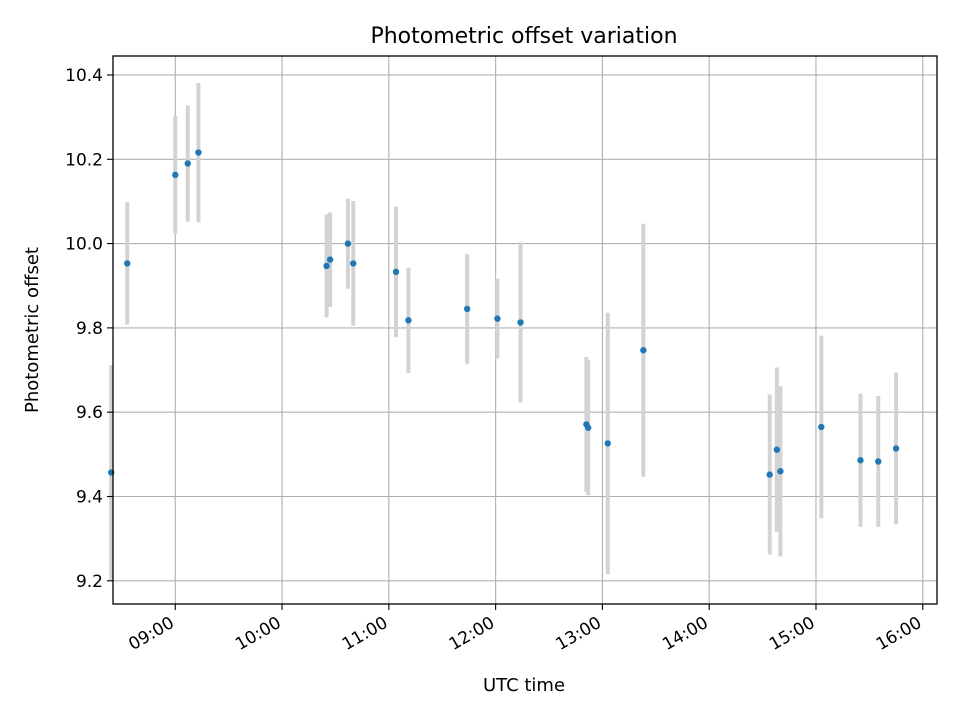 The height and width of the screenshot is (720, 960). I want to click on y-tick-label: 10.4, so click(84, 76).